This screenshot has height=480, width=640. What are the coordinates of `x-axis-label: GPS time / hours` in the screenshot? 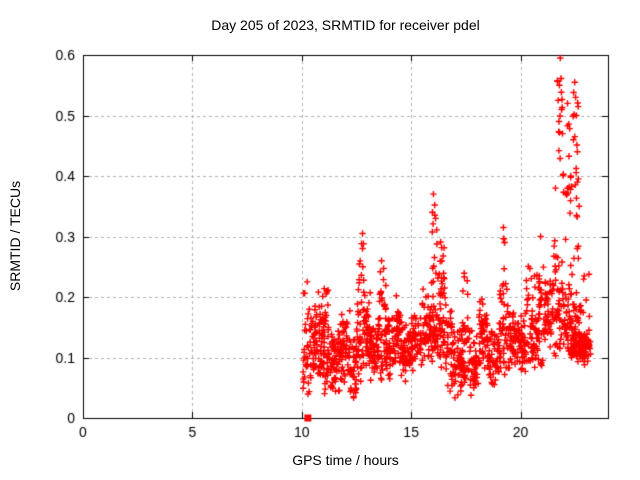 It's located at (345, 460).